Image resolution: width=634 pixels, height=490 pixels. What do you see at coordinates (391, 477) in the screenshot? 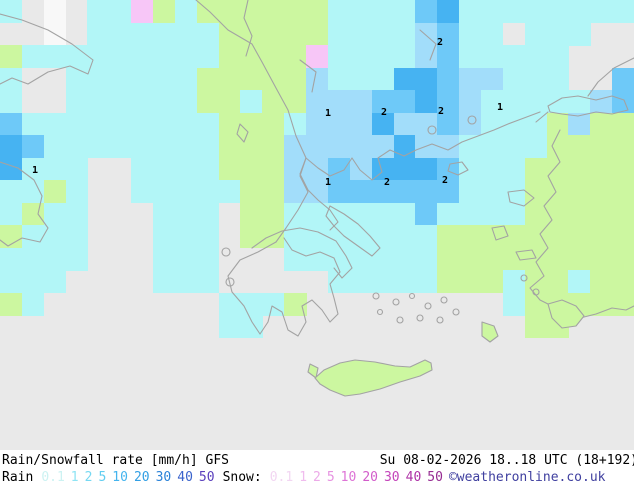
I see `scale-value: 30` at bounding box center [391, 477].